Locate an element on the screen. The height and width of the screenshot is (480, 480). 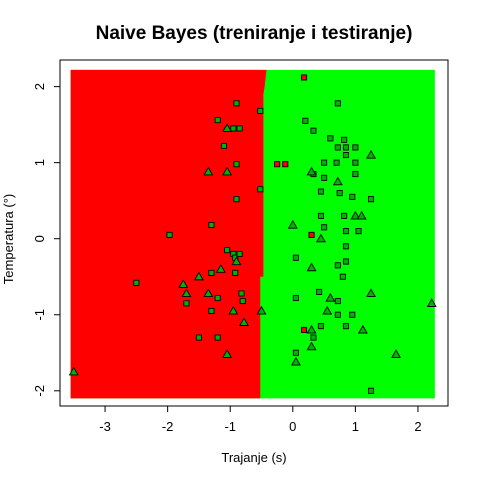
y-tick-label: 0 is located at coordinates (39, 238).